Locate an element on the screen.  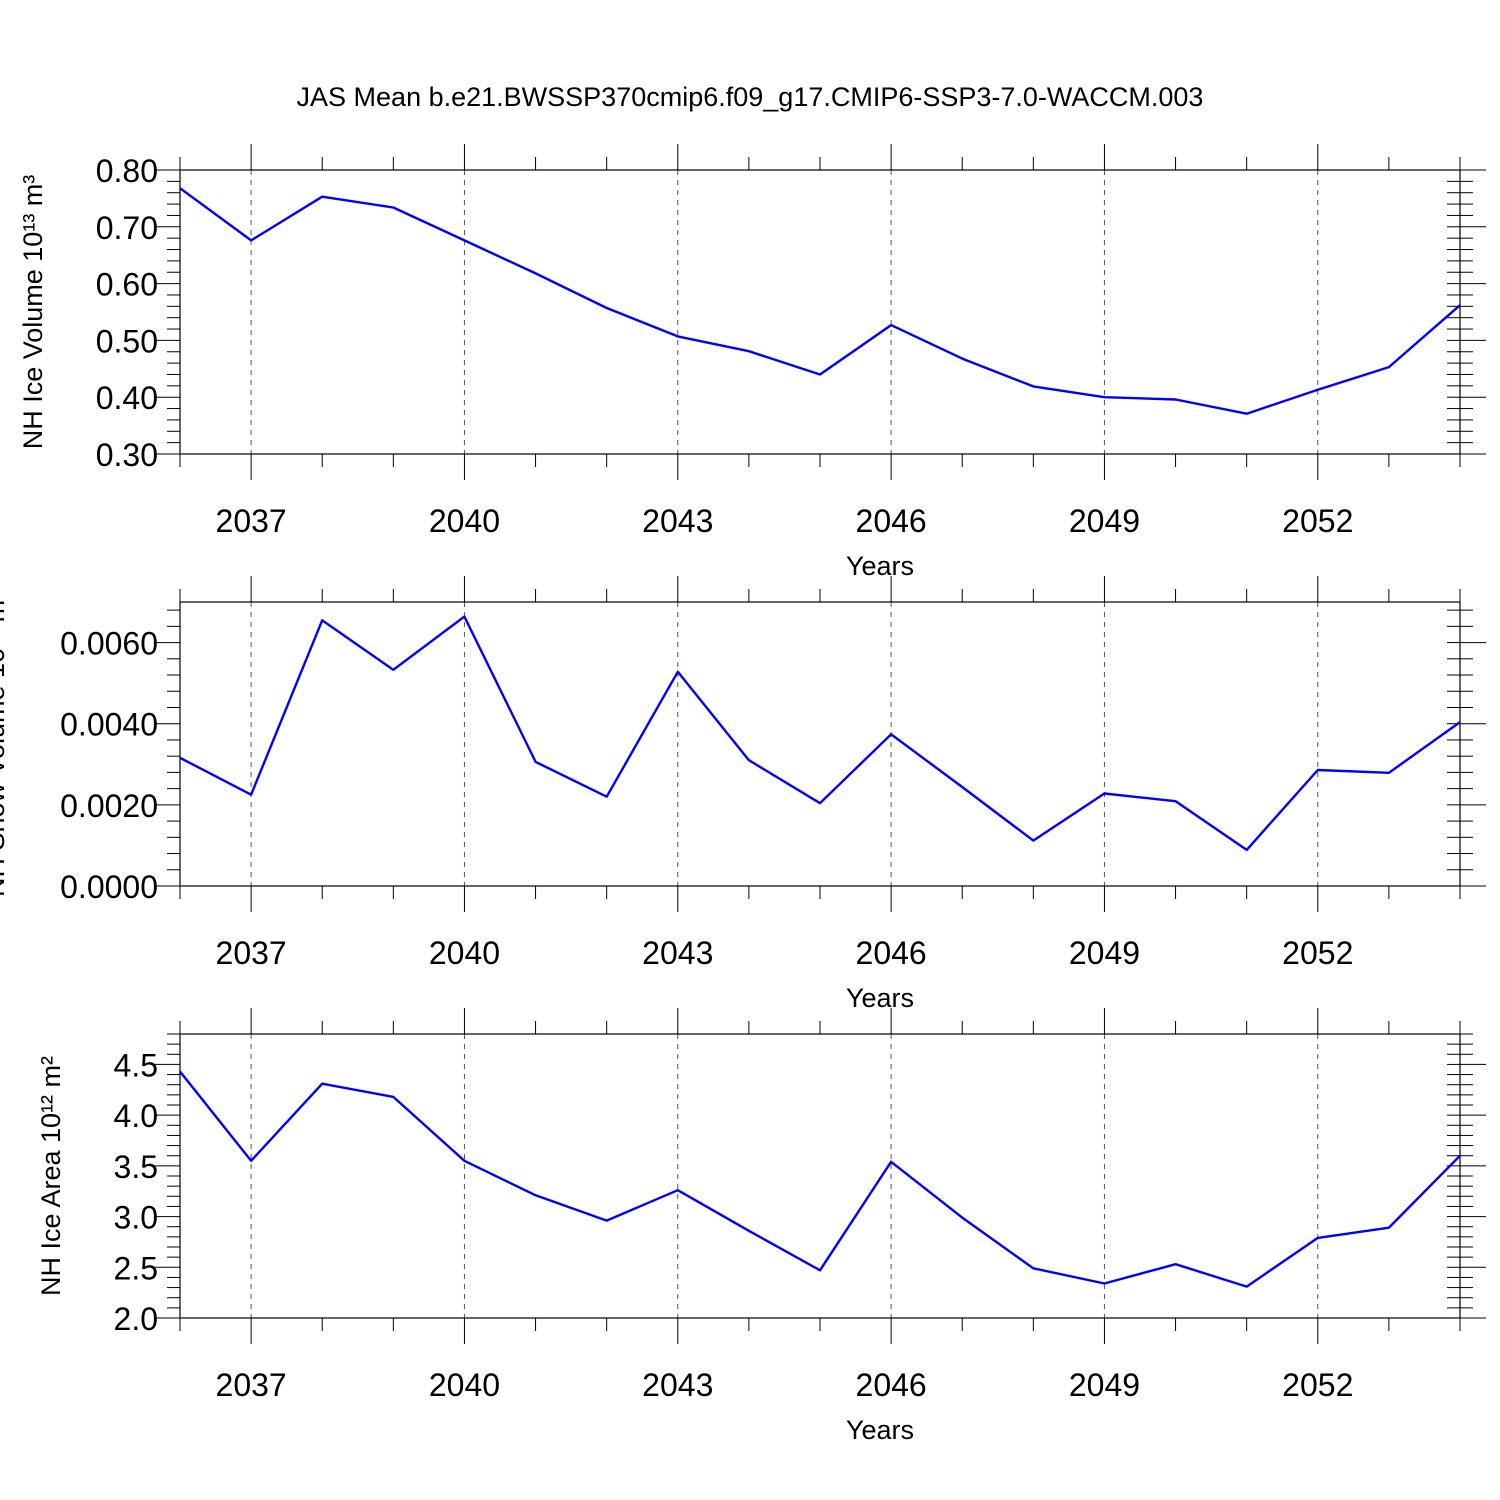
y-tick-label: 0.60 is located at coordinates (127, 285).